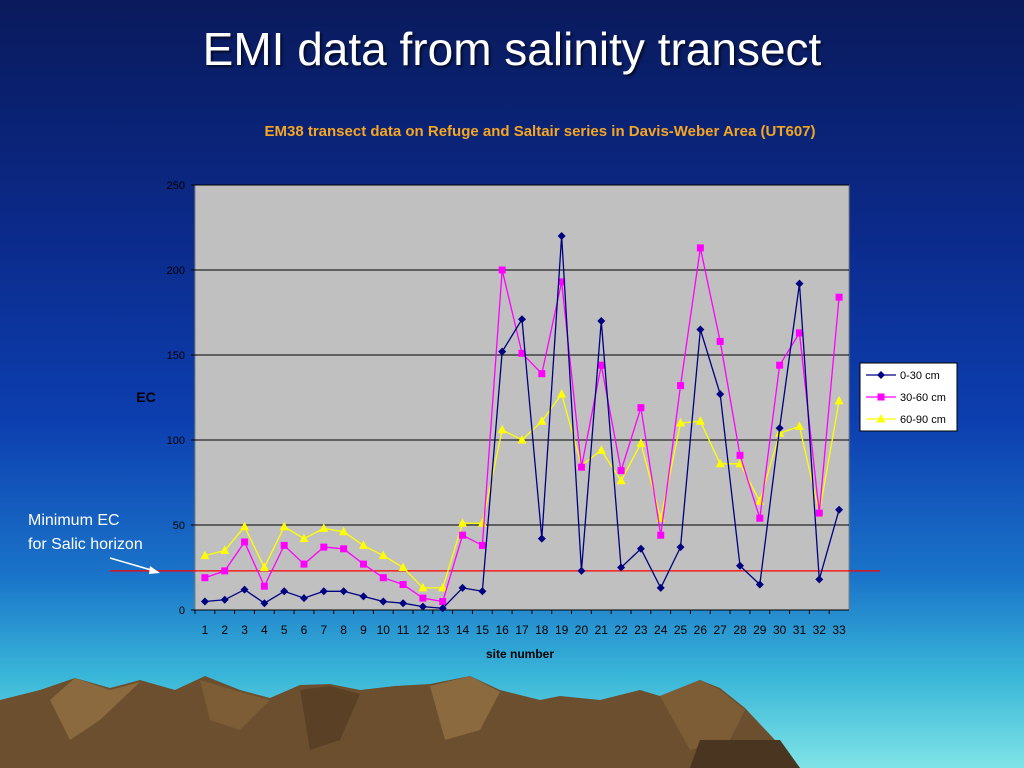  Describe the element at coordinates (304, 630) in the screenshot. I see `x-tick-label: 6` at that location.